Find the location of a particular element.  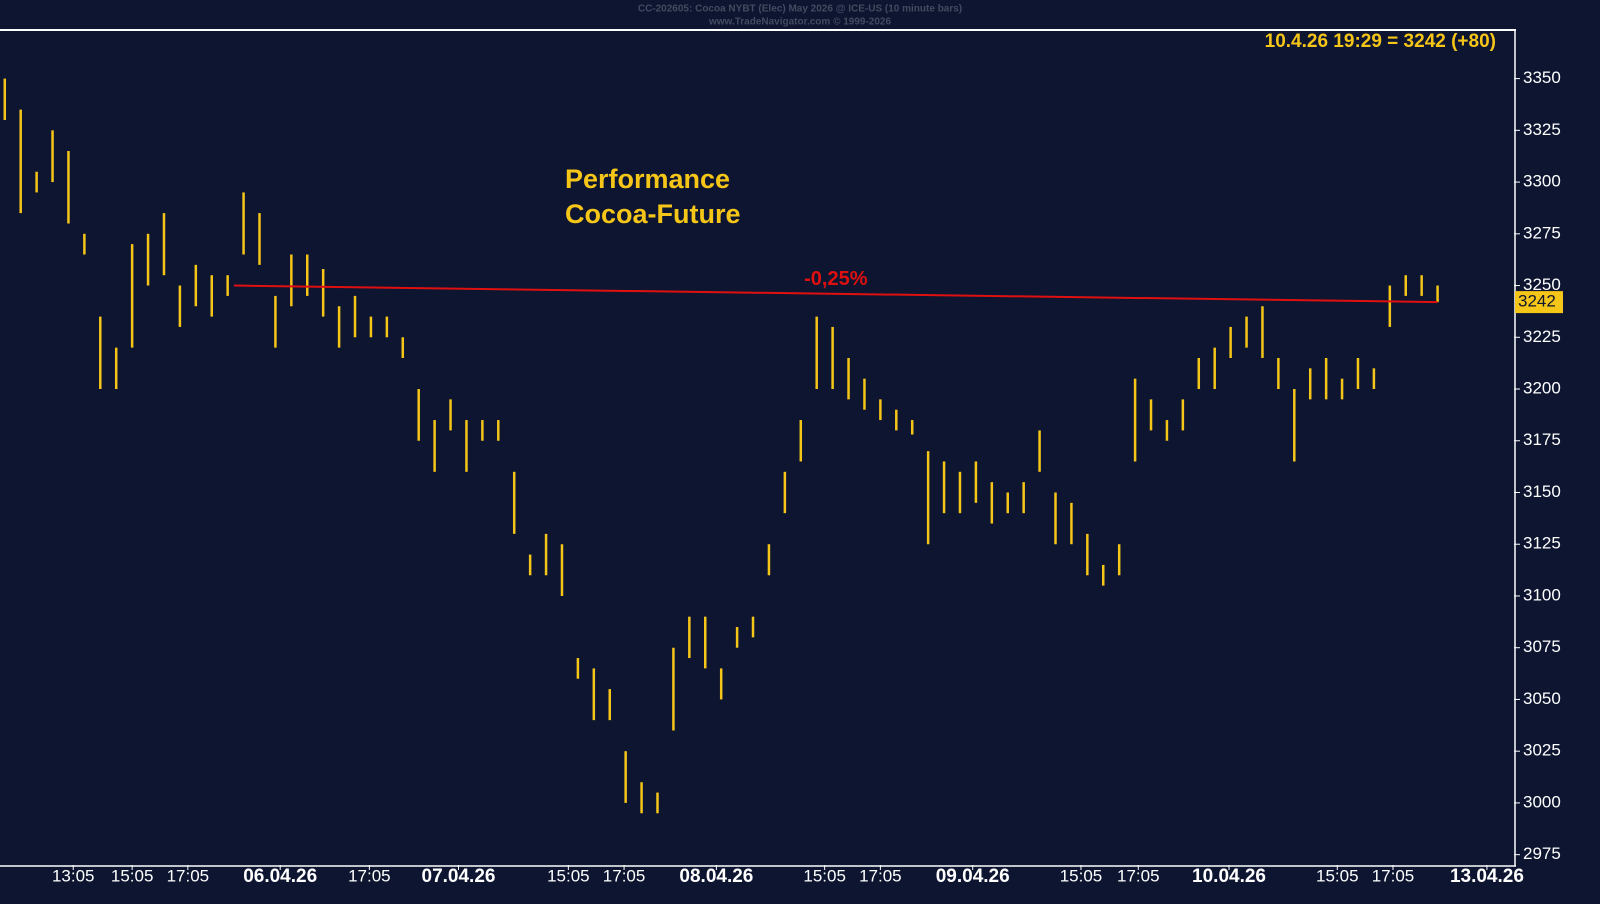

y-tick-label: 3025 is located at coordinates (1542, 750).